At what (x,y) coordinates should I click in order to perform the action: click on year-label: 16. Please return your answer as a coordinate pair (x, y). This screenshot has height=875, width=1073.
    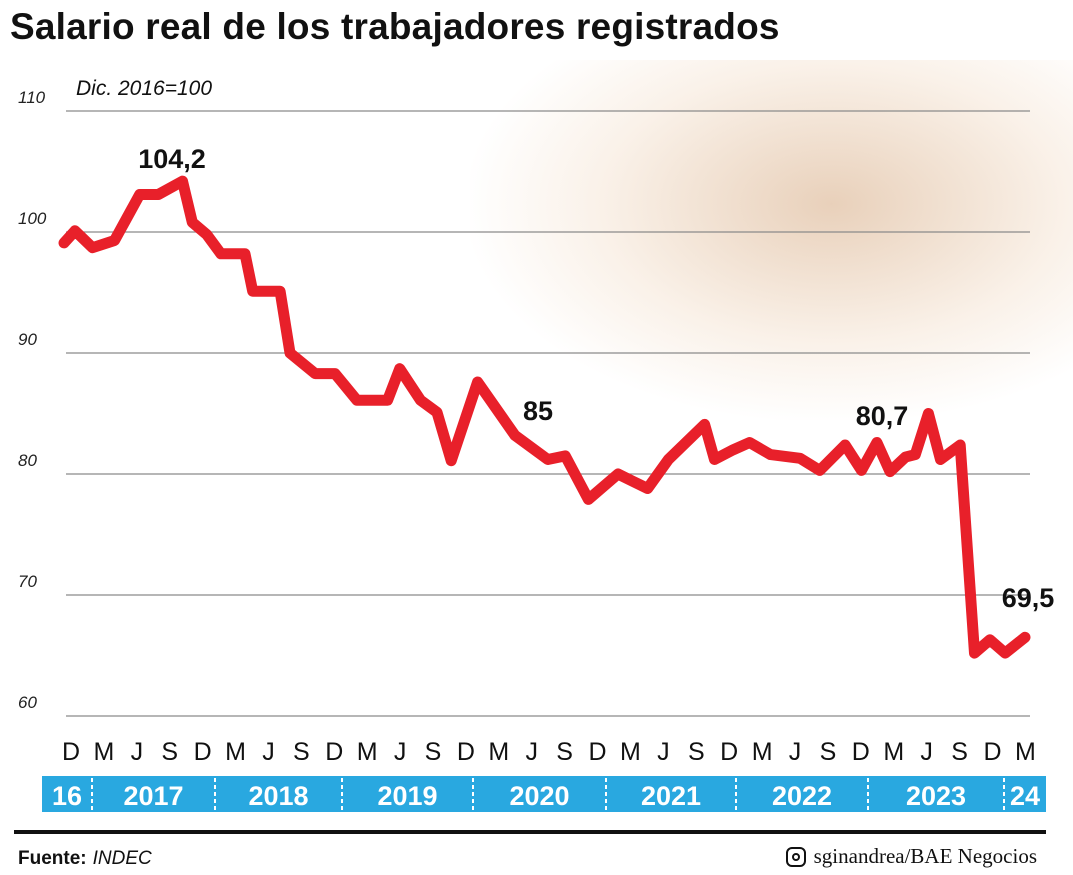
    Looking at the image, I should click on (67, 796).